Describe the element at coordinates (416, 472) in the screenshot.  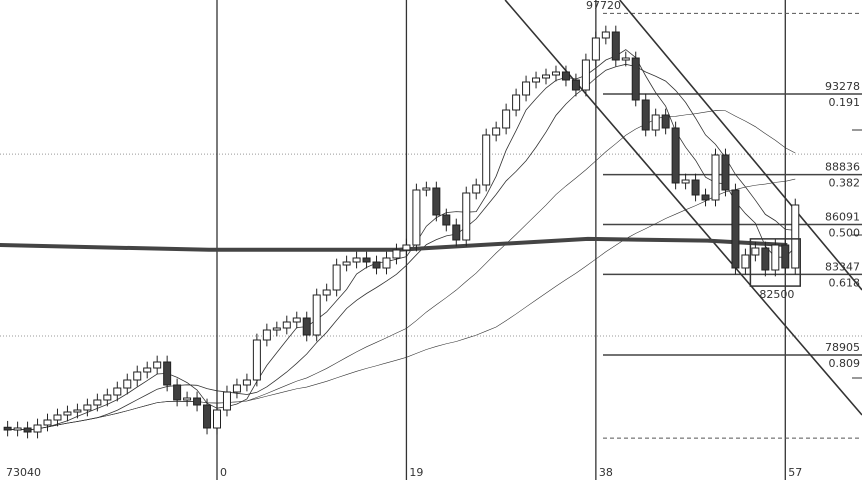
I see `x-tick-label: 19` at that location.